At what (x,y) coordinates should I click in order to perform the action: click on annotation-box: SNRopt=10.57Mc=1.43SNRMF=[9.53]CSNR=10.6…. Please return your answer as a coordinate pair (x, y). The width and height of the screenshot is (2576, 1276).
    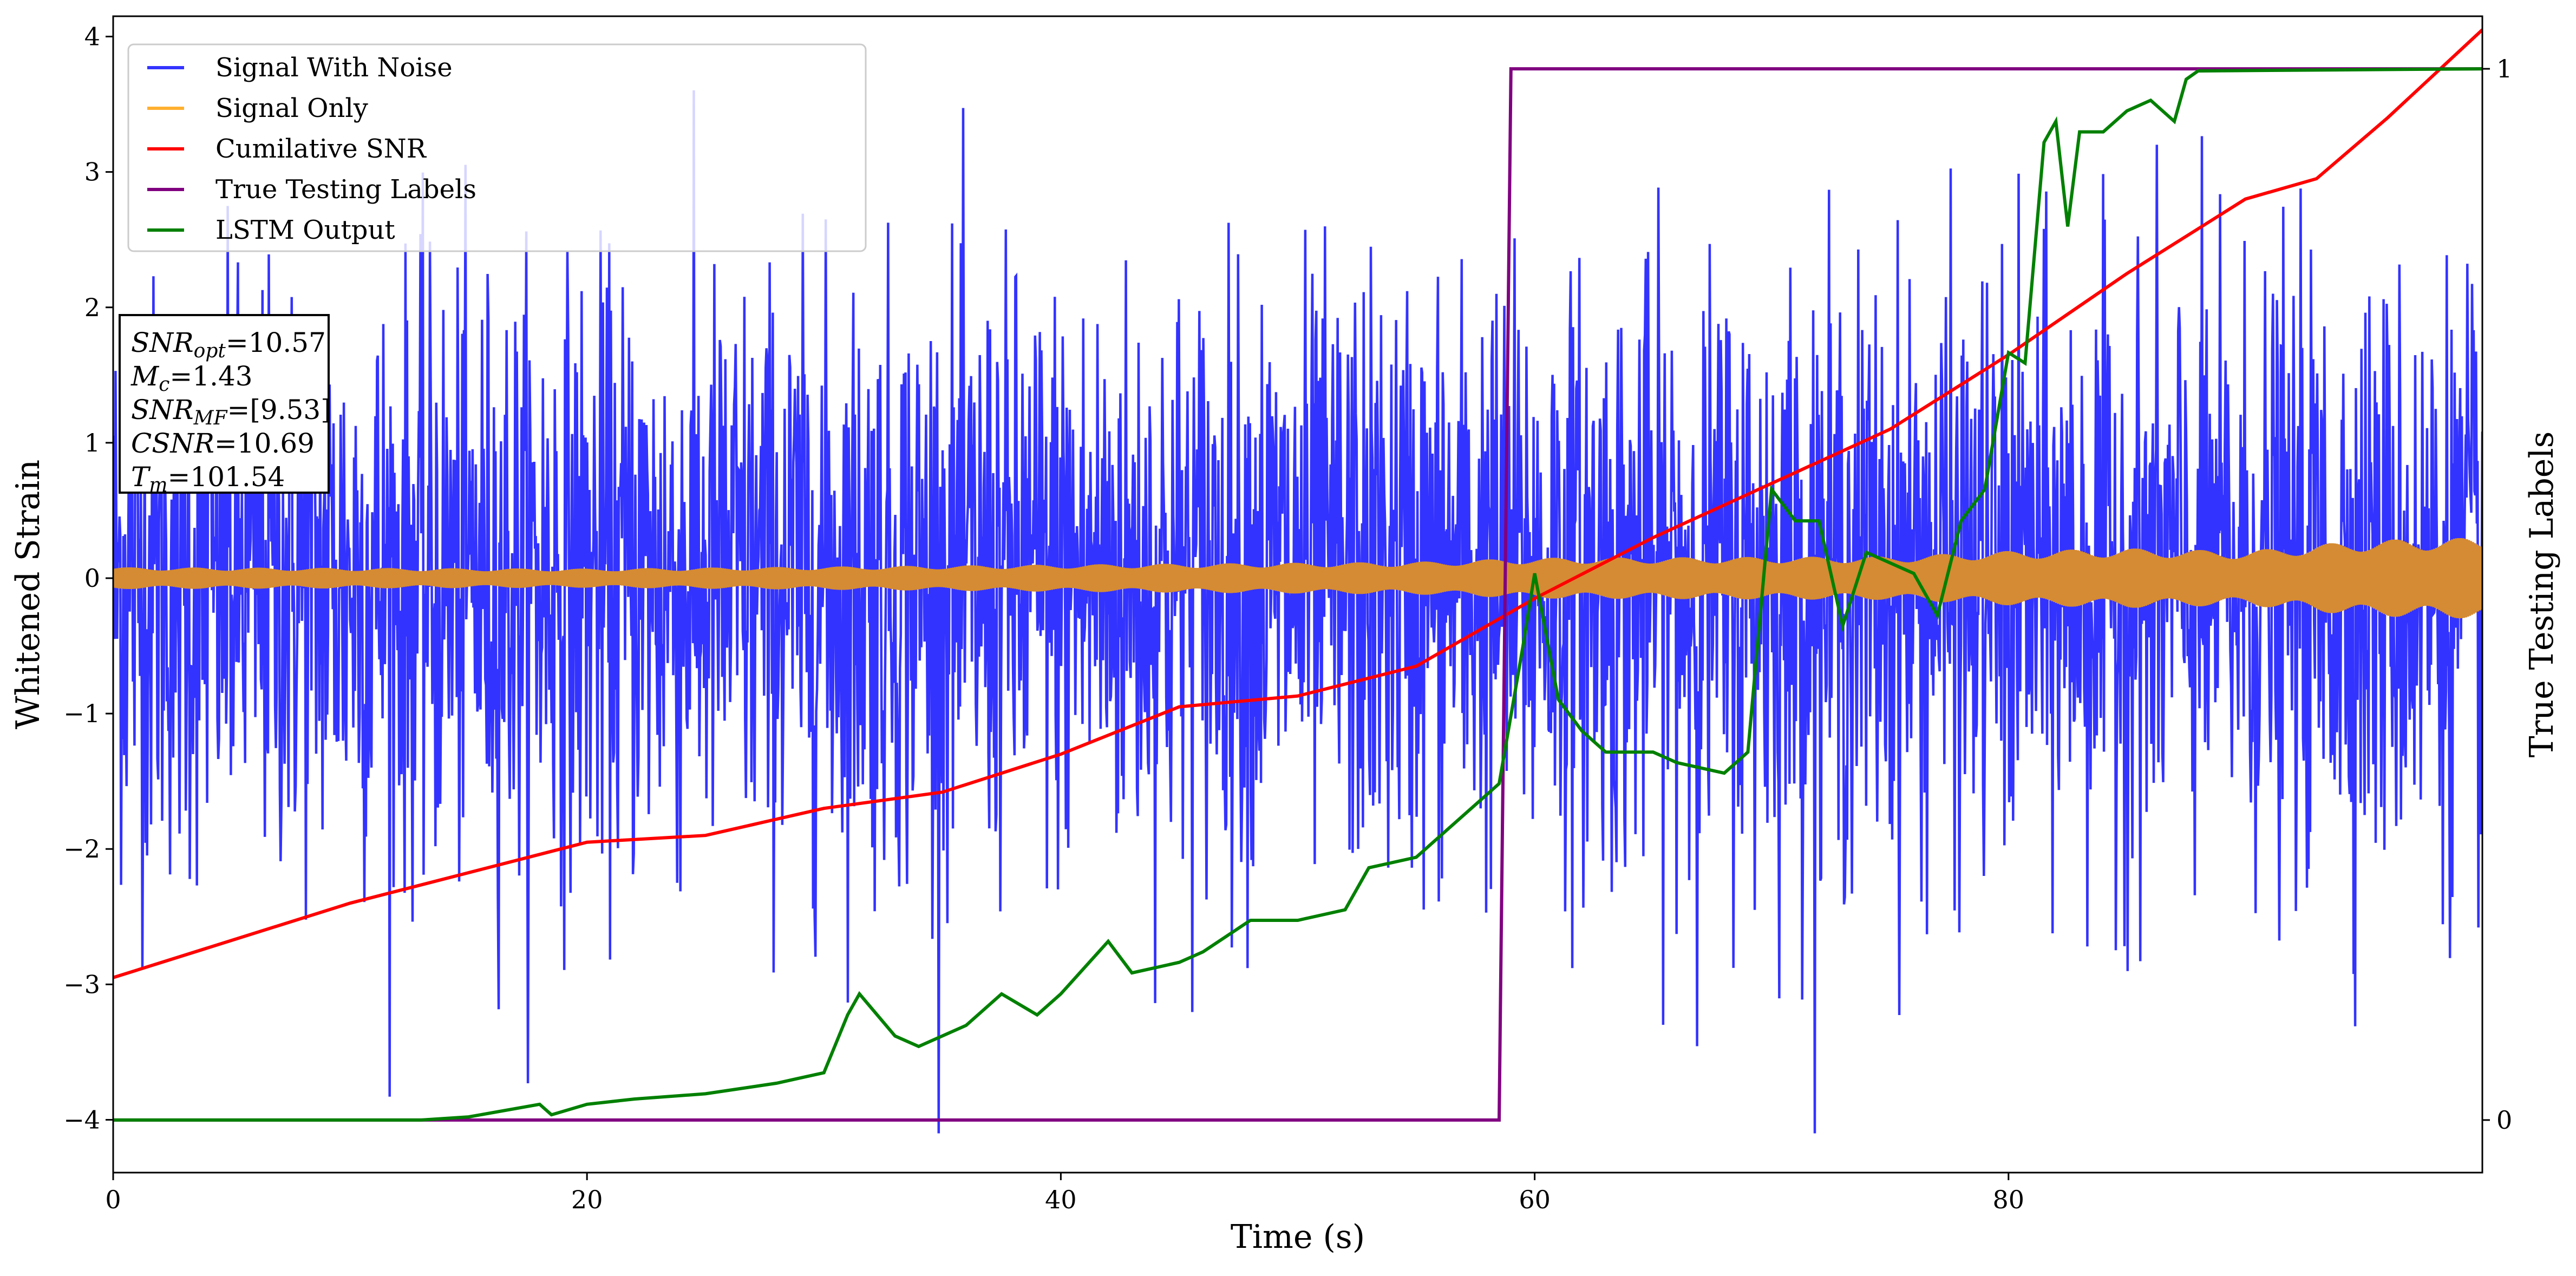
    Looking at the image, I should click on (225, 405).